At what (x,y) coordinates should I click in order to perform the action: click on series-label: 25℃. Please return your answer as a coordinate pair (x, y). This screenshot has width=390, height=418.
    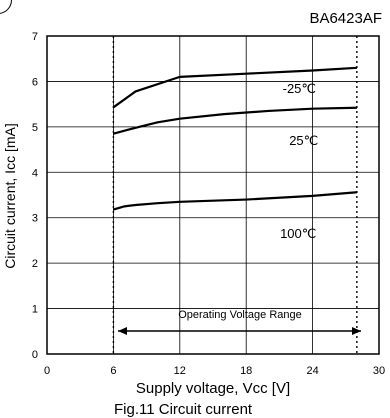
    Looking at the image, I should click on (303, 140).